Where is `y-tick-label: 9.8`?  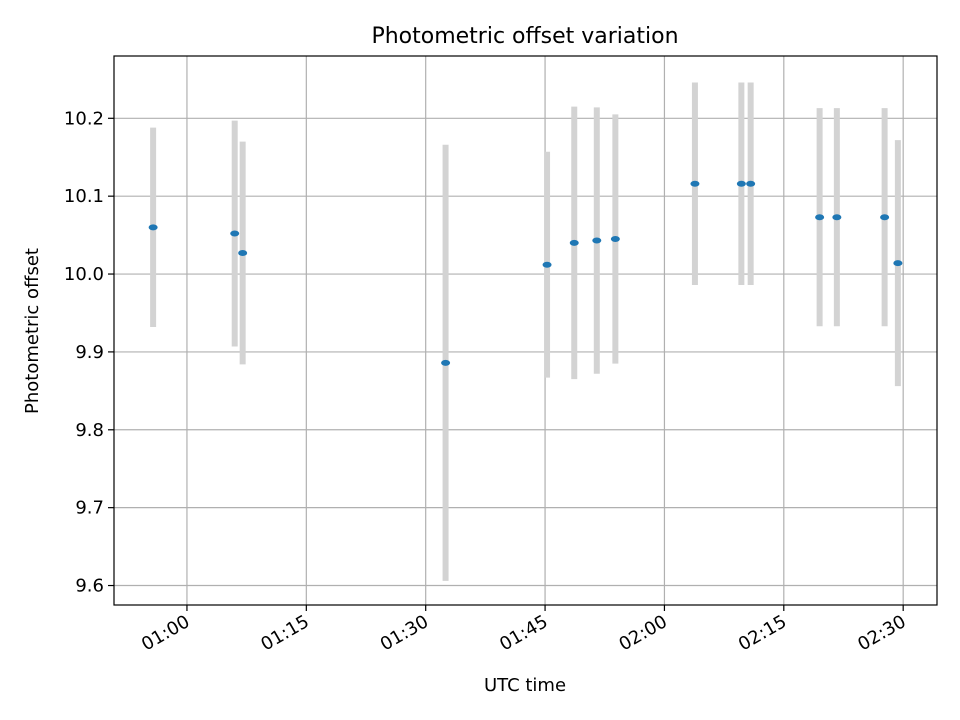
y-tick-label: 9.8 is located at coordinates (89, 430).